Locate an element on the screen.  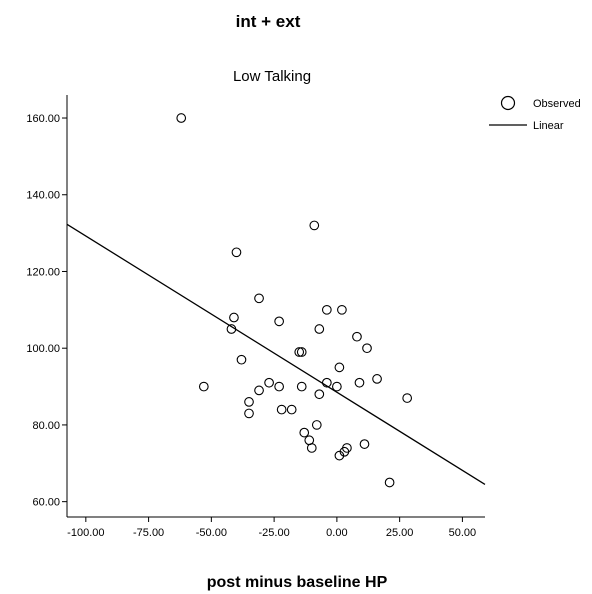
x-tick-label: 0.00 is located at coordinates (336, 533).